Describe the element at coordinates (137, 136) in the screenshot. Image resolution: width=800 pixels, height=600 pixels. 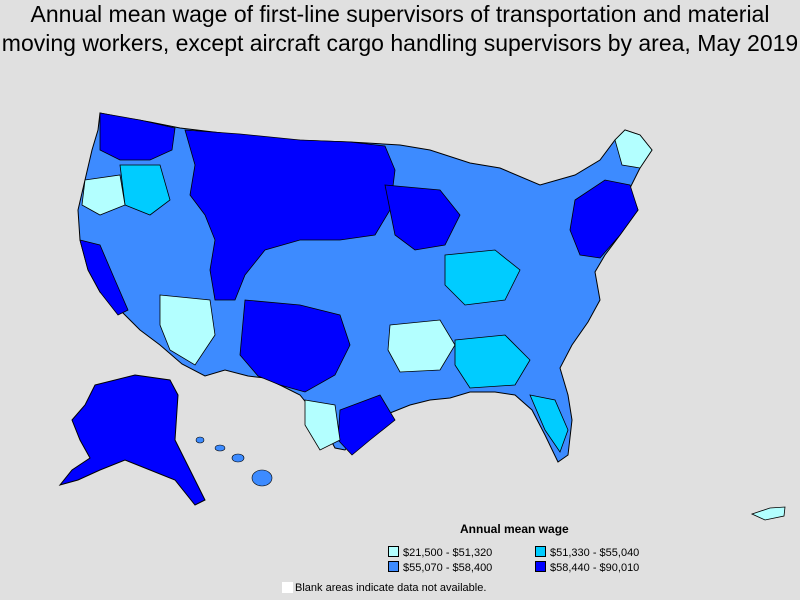
I see `region-washington` at that location.